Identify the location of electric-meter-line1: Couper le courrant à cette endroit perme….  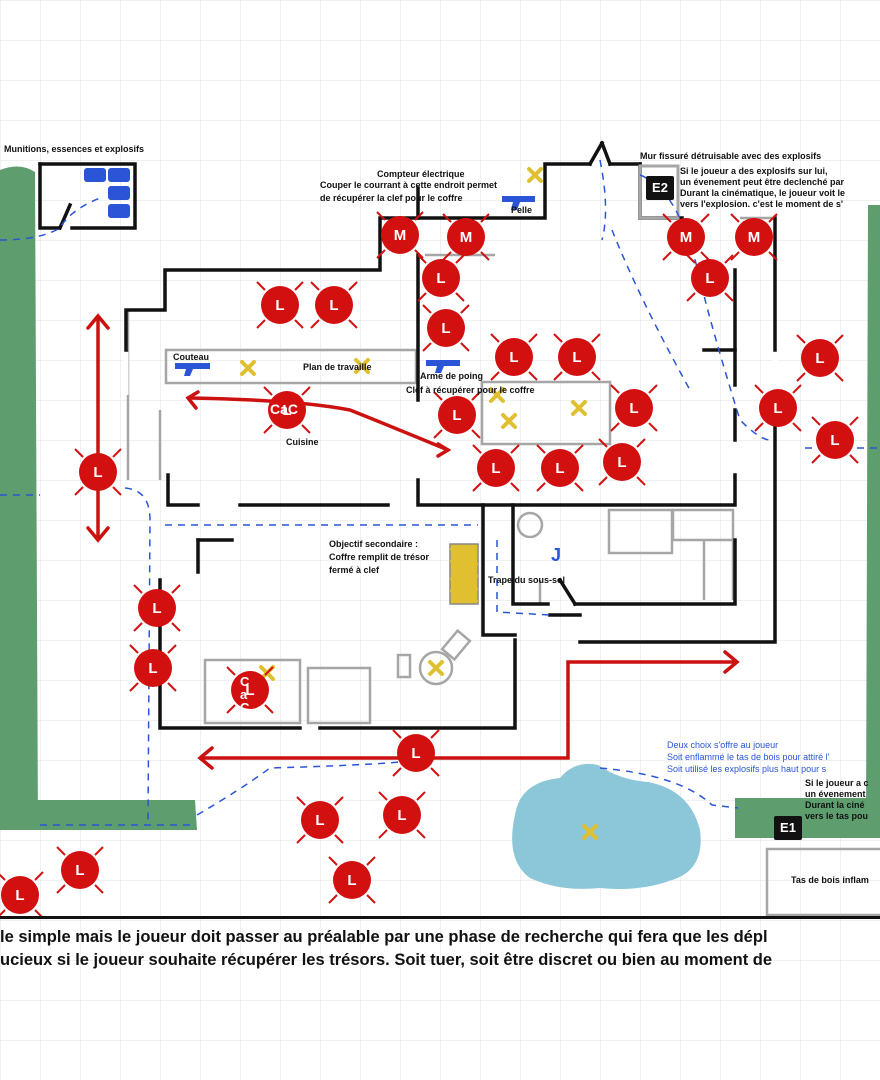
(409, 185).